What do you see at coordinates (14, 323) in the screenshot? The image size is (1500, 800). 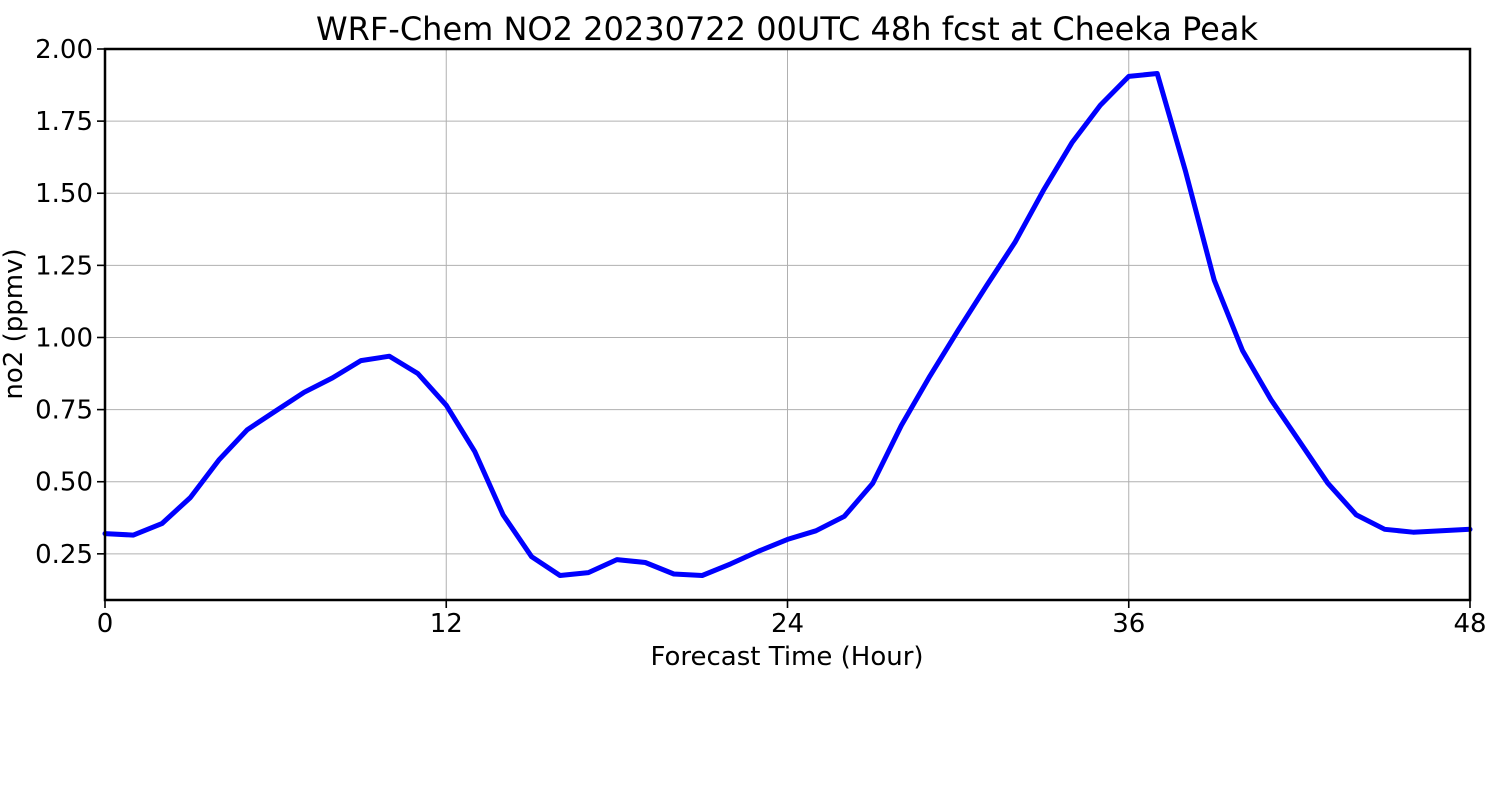 I see `y-axis-label: no2 (ppmv)` at bounding box center [14, 323].